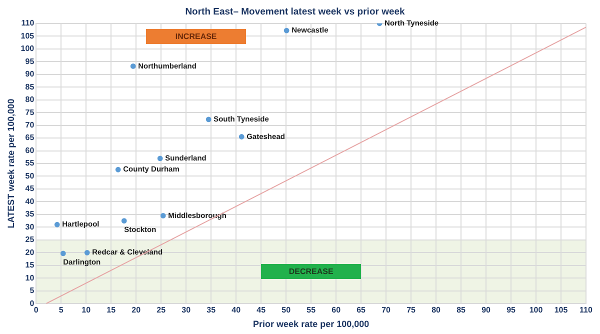 The height and width of the screenshot is (334, 600). I want to click on x-tick-label: 65, so click(361, 310).